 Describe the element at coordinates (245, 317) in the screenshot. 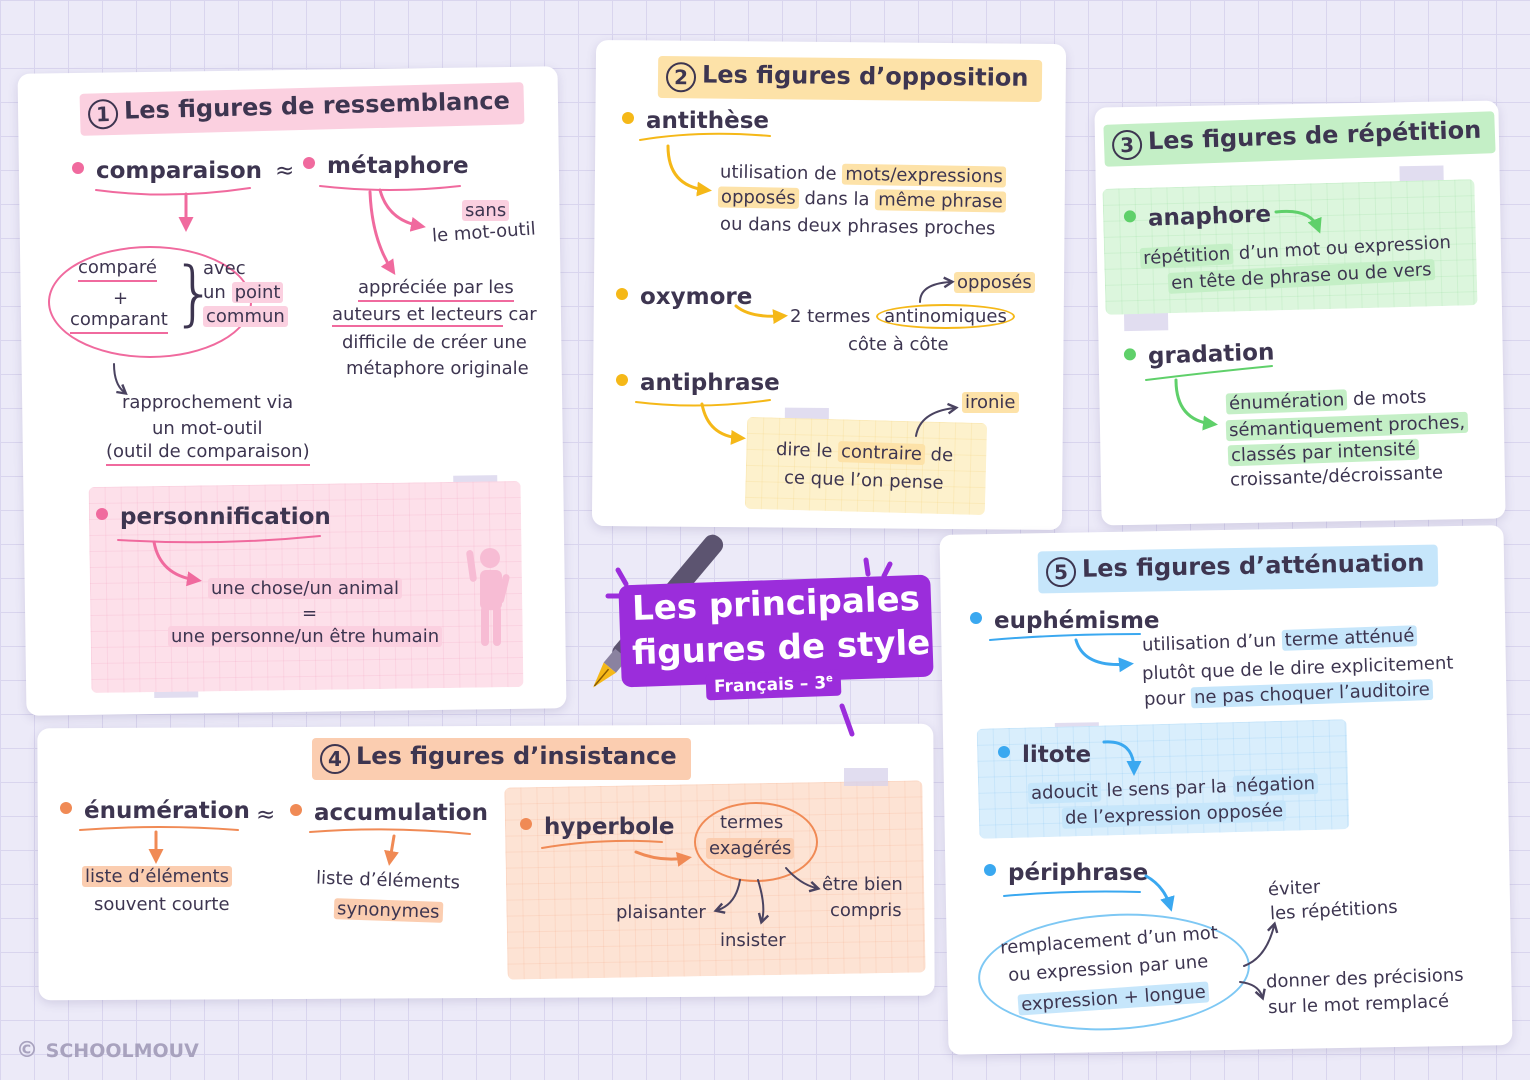

I see `label-commun: commun` at that location.